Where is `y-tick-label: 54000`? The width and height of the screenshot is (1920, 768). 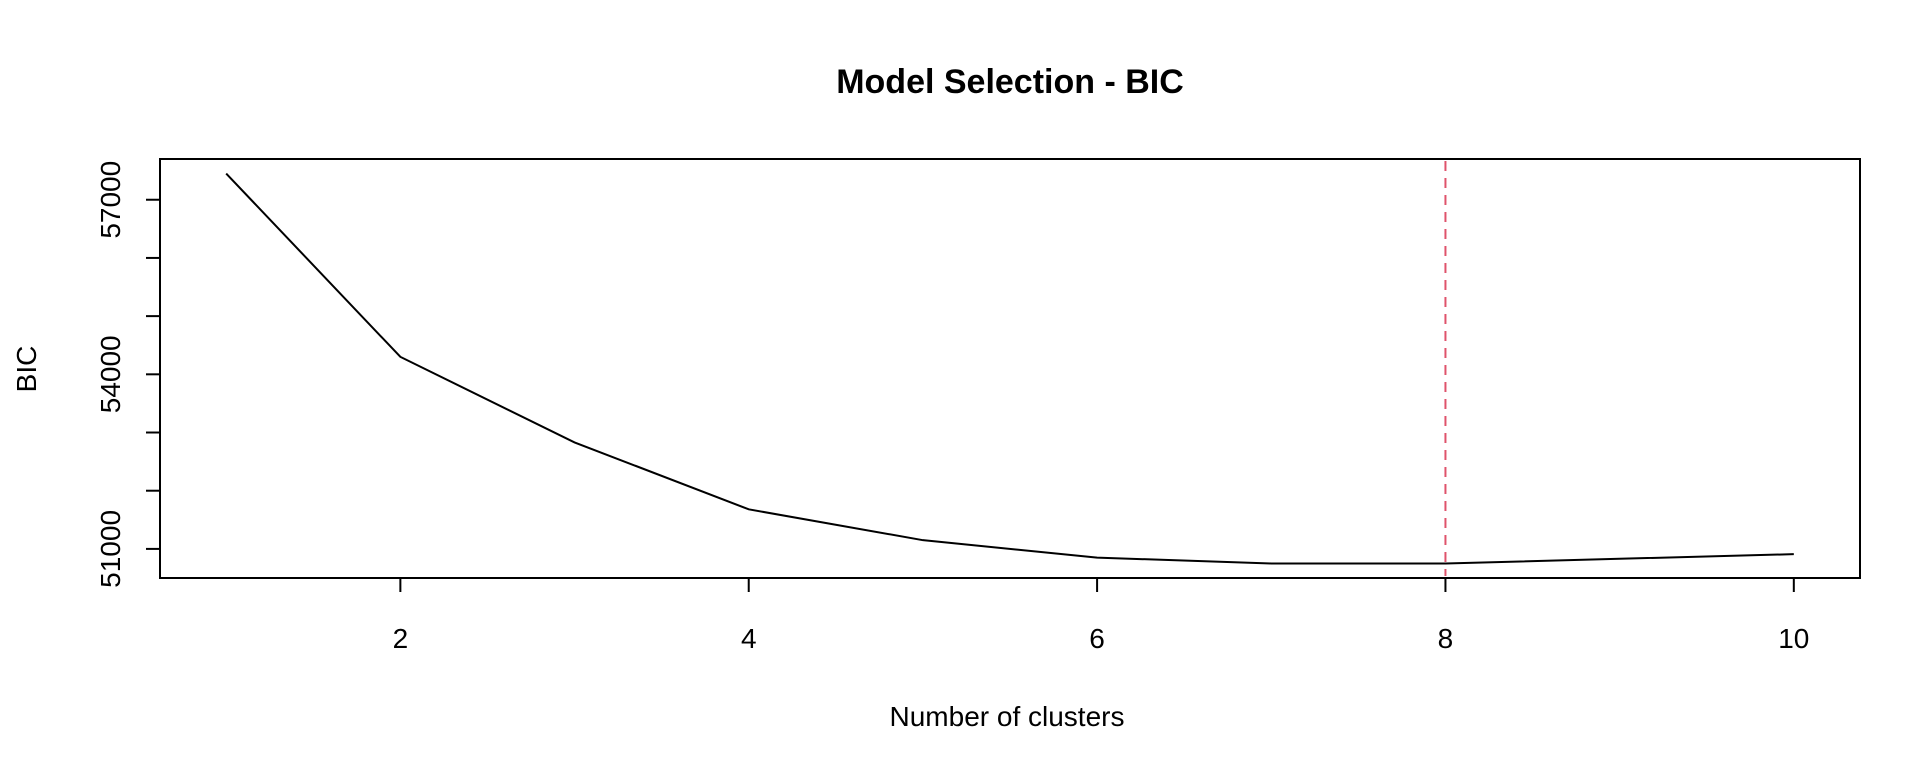 y-tick-label: 54000 is located at coordinates (110, 374).